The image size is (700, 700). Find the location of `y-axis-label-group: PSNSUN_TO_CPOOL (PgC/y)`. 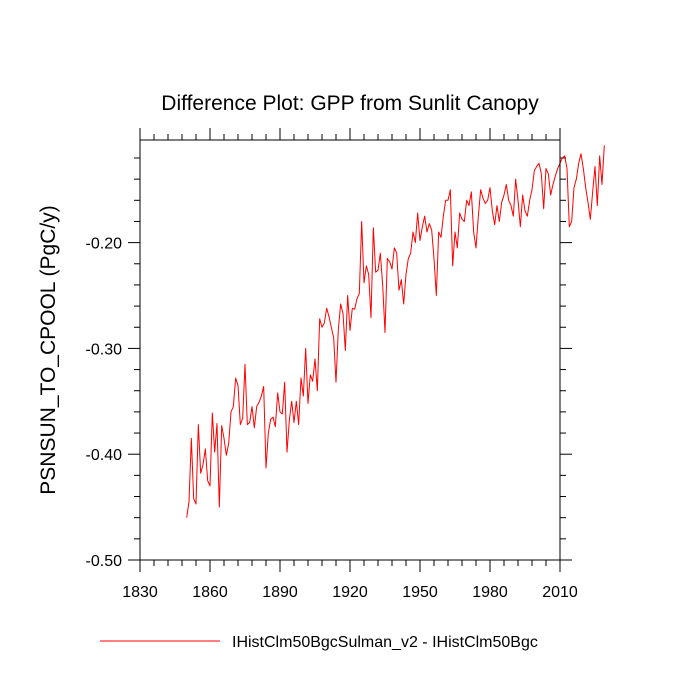

y-axis-label-group: PSNSUN_TO_CPOOL (PgC/y) is located at coordinates (48, 349).